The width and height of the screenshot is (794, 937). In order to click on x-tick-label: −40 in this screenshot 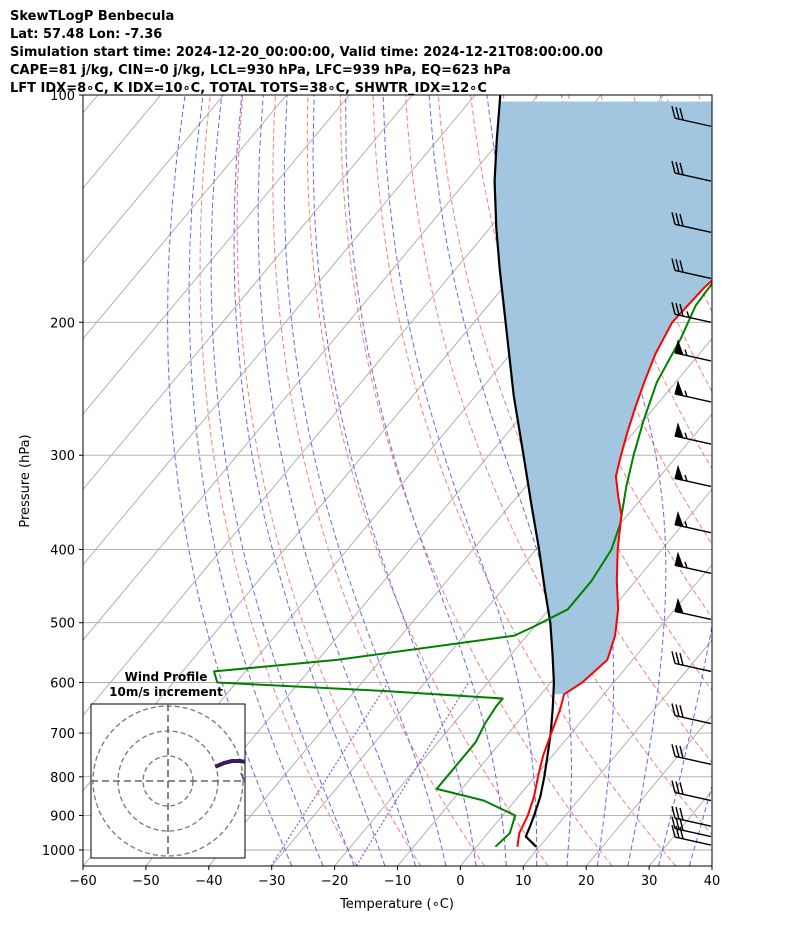, I will do `click(208, 881)`.